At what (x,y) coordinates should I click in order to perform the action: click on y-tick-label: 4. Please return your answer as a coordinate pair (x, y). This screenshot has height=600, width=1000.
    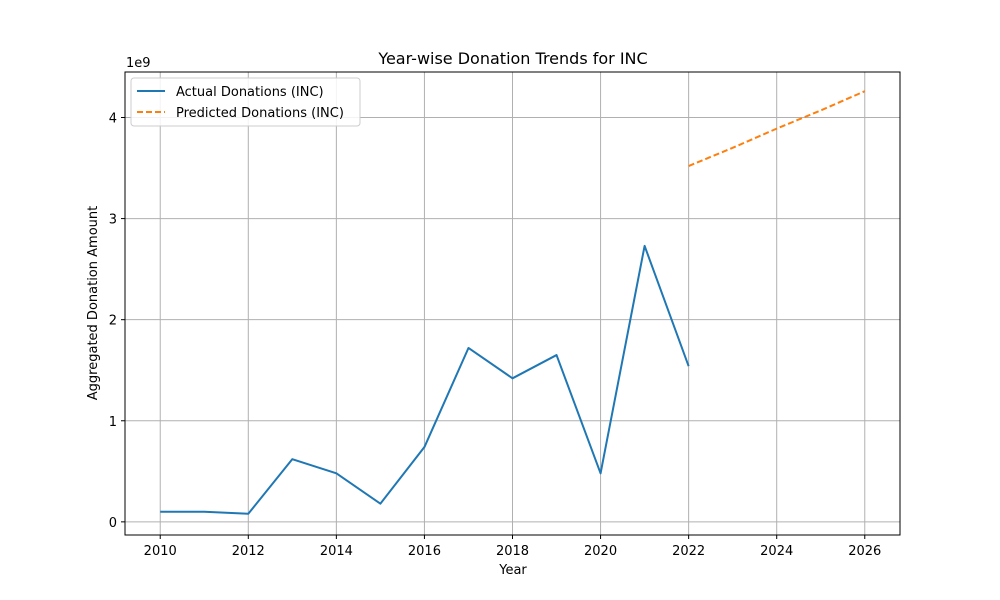
    Looking at the image, I should click on (113, 118).